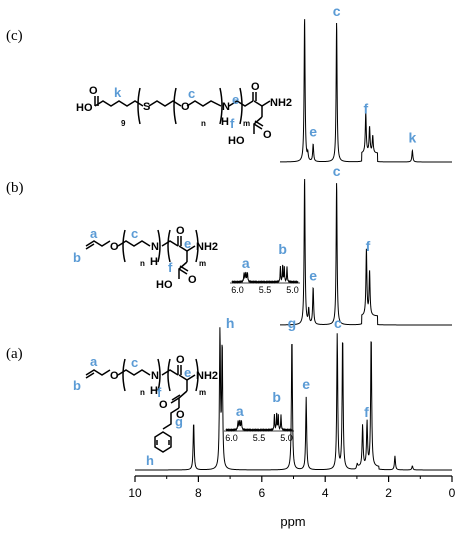 The image size is (474, 535). I want to click on atom-c-5: N, so click(226, 107).